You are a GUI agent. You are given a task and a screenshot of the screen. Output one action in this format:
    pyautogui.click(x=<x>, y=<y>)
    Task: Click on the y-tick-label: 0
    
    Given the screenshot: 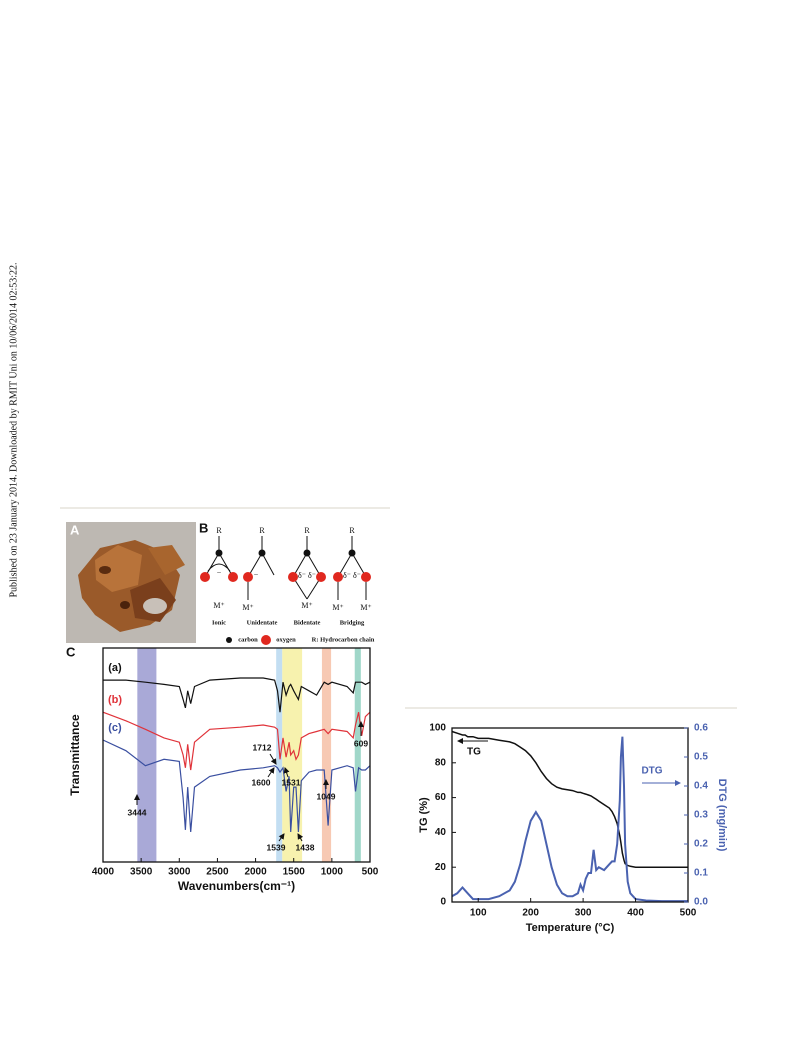 What is the action you would take?
    pyautogui.click(x=443, y=902)
    